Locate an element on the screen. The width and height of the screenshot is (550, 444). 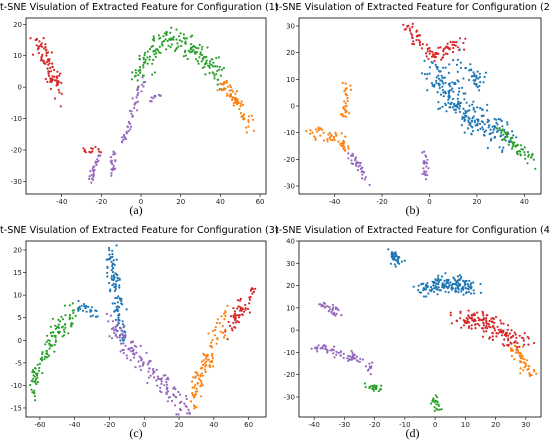
series-orange is located at coordinates (328, 116).